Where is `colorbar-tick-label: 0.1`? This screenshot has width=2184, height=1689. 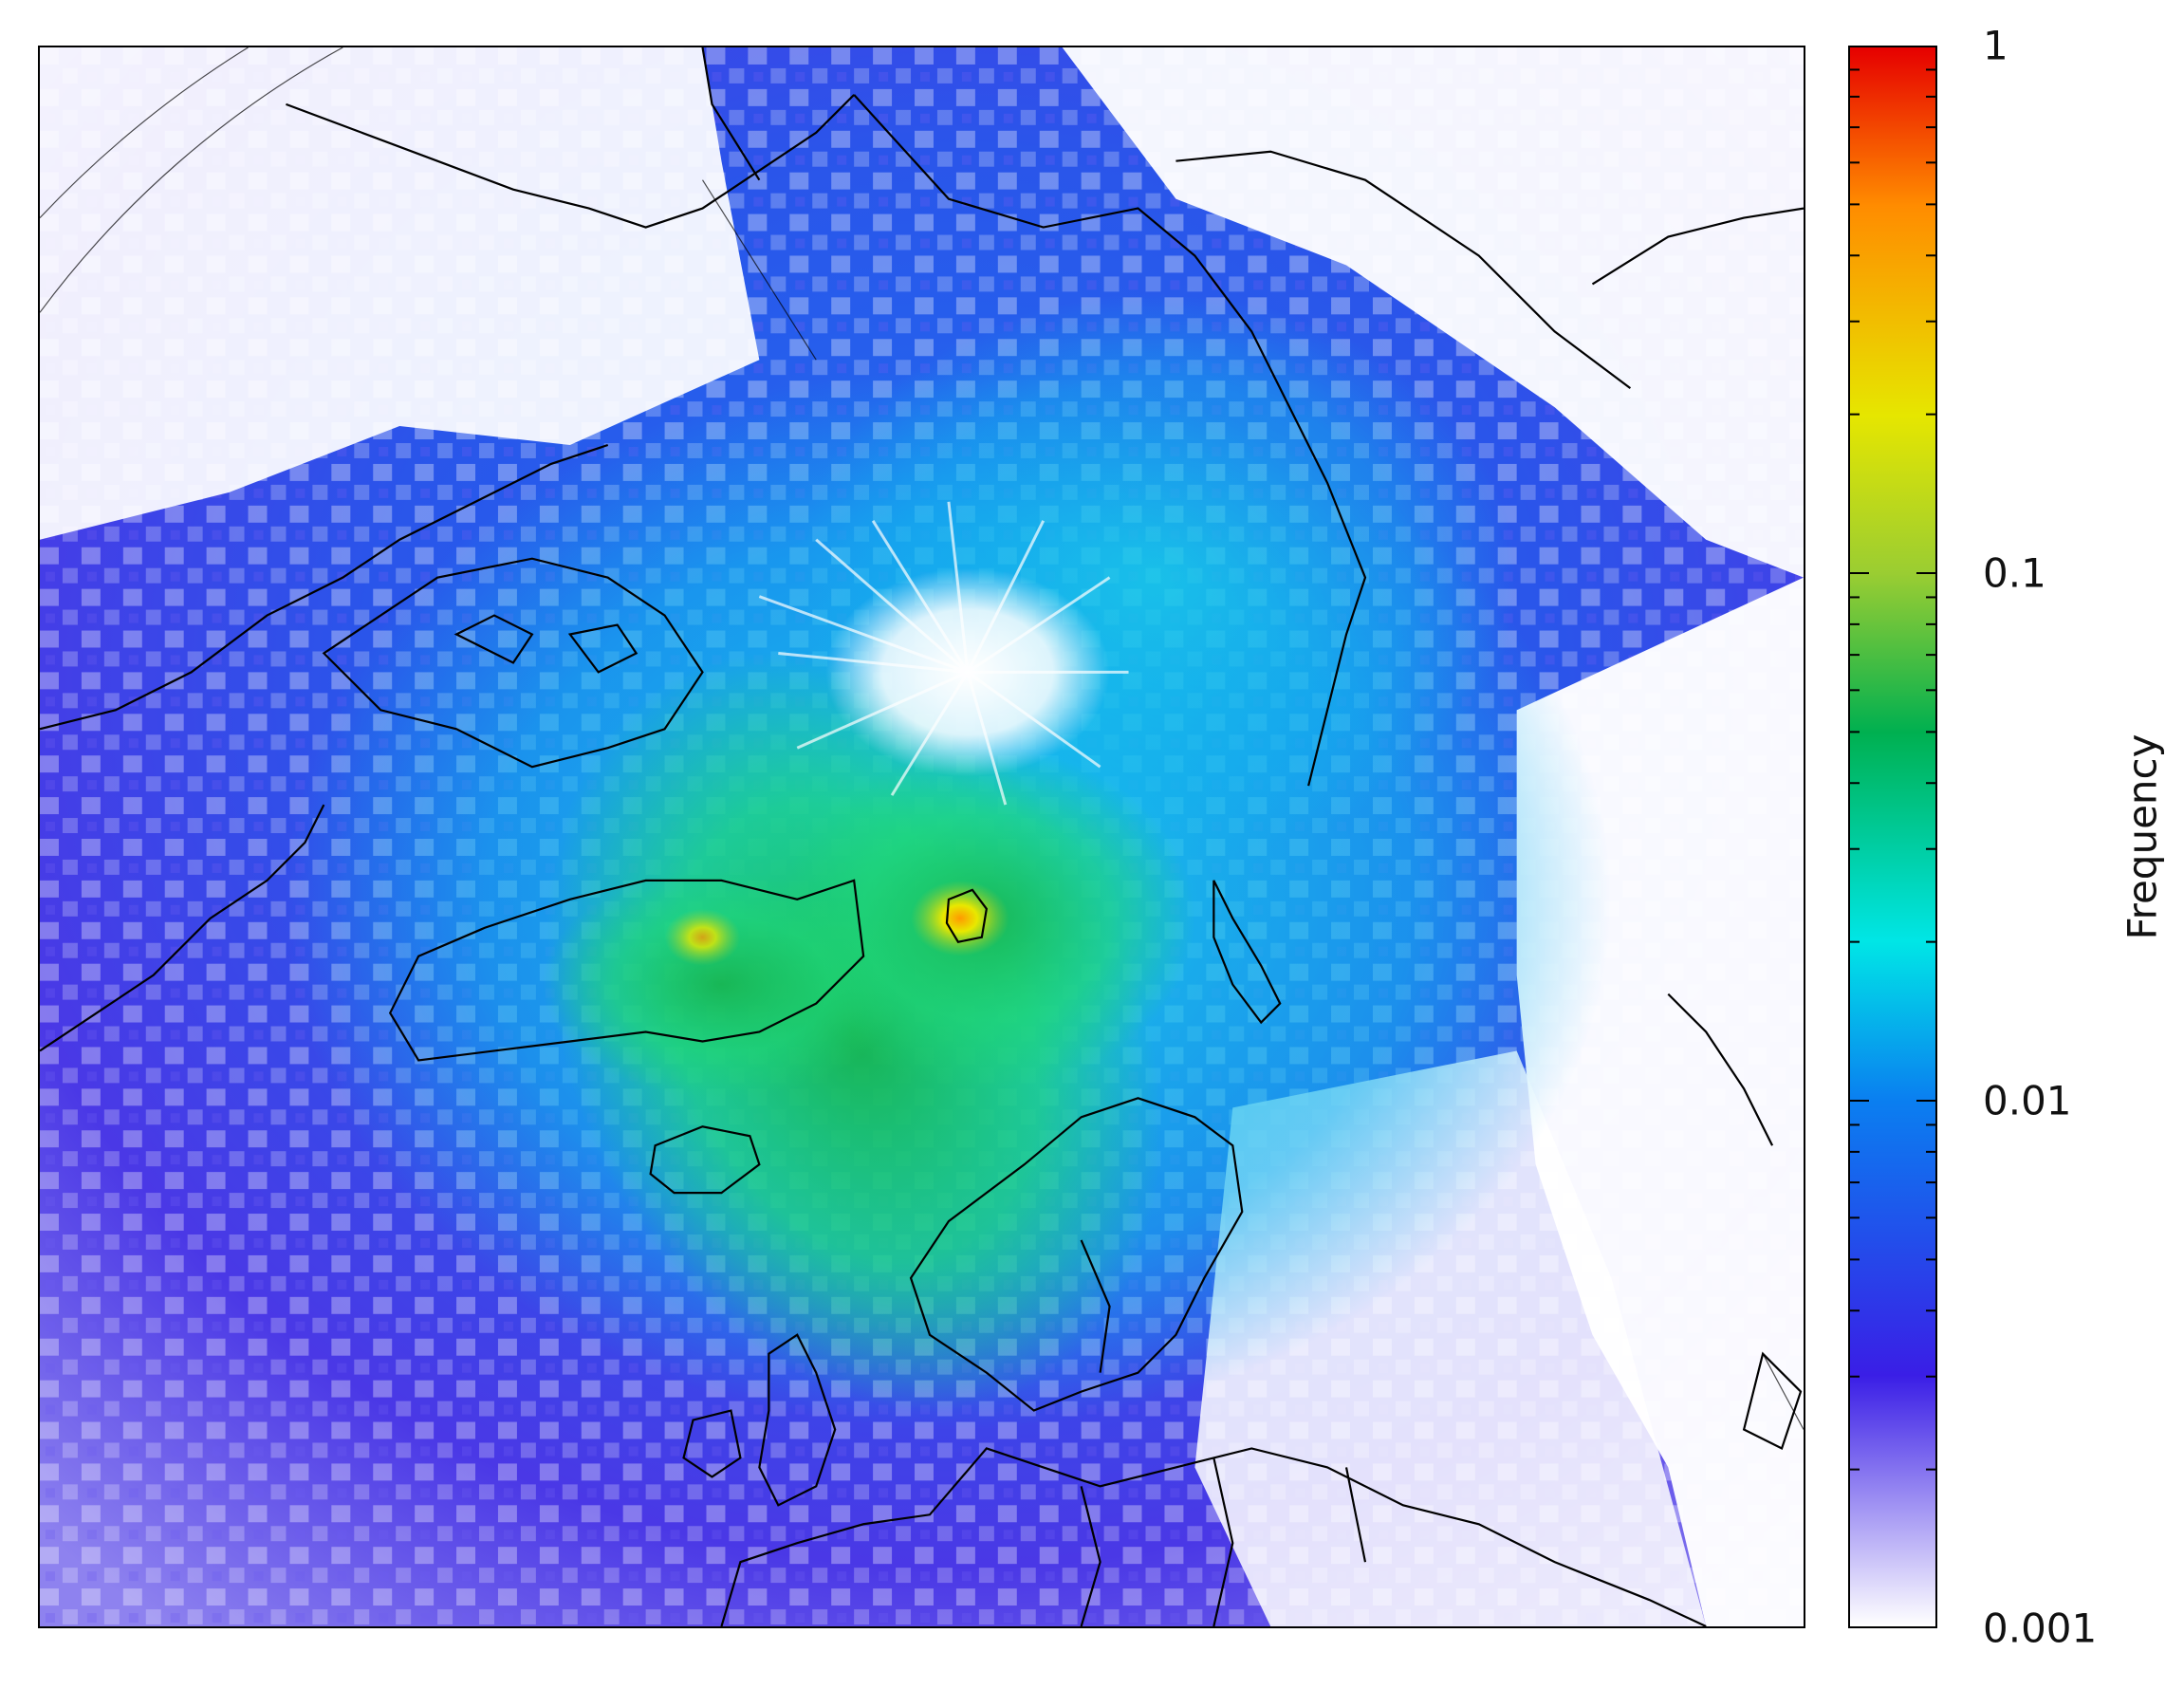
colorbar-tick-label: 0.1 is located at coordinates (2014, 573).